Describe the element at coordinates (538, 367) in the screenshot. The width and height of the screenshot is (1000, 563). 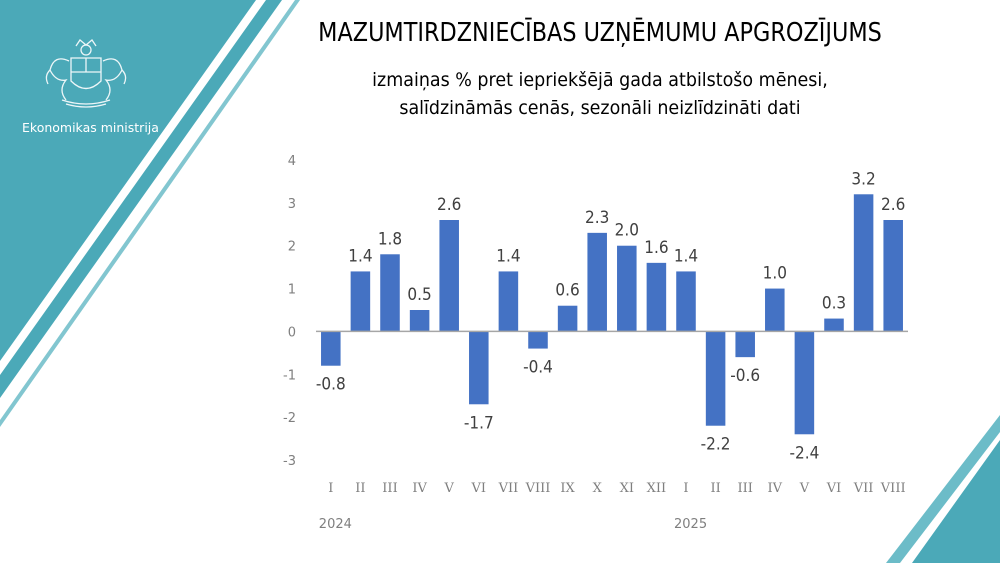
I see `data-label: -0.4` at that location.